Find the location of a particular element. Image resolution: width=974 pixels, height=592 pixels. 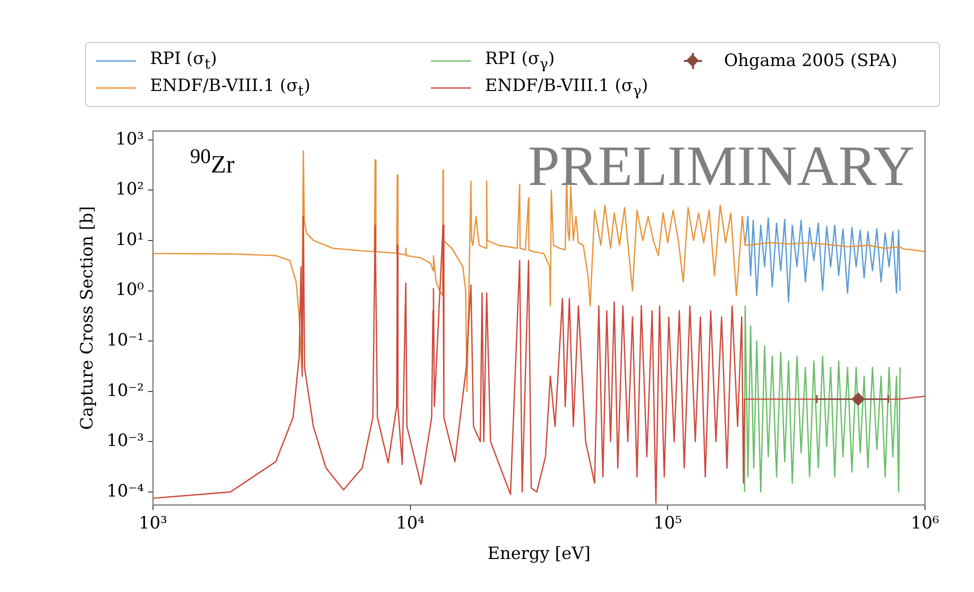

x-tick-label: 10⁶ is located at coordinates (925, 524).